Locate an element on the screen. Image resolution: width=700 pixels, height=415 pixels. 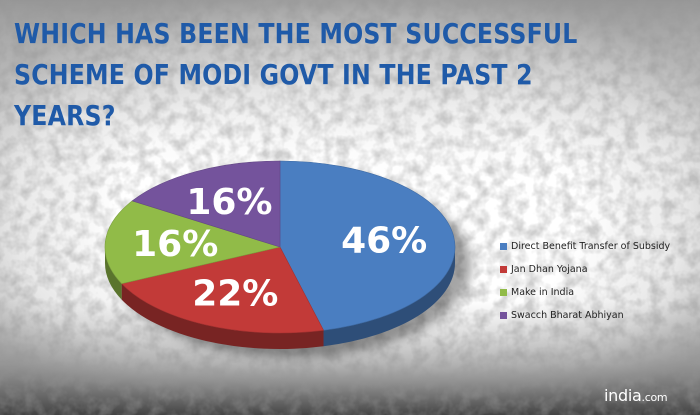
pie-slice-jan-dhan-yojana is located at coordinates (222, 290).